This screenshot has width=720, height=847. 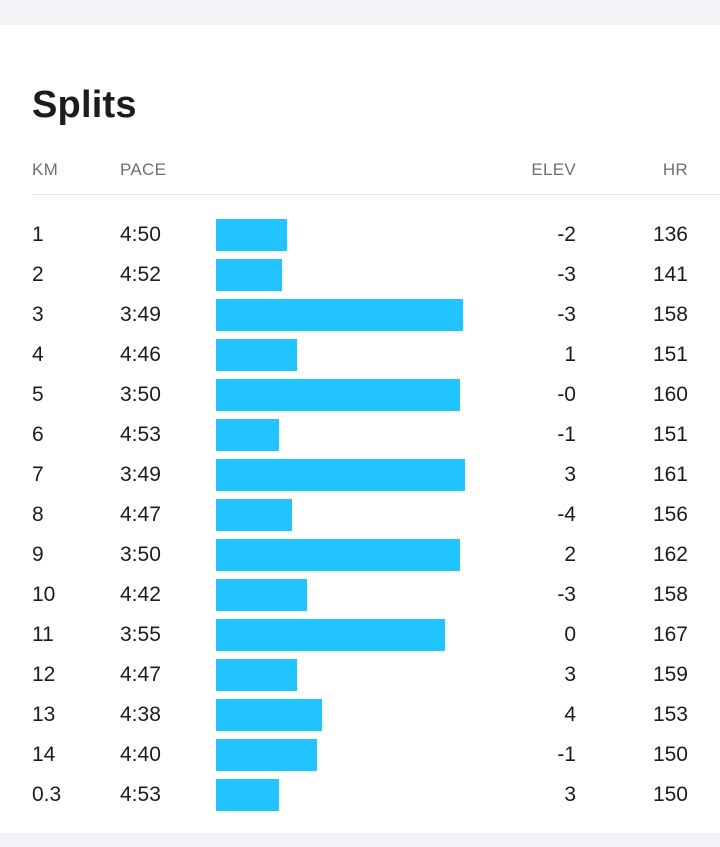 I want to click on split-elev: 1, so click(x=570, y=354).